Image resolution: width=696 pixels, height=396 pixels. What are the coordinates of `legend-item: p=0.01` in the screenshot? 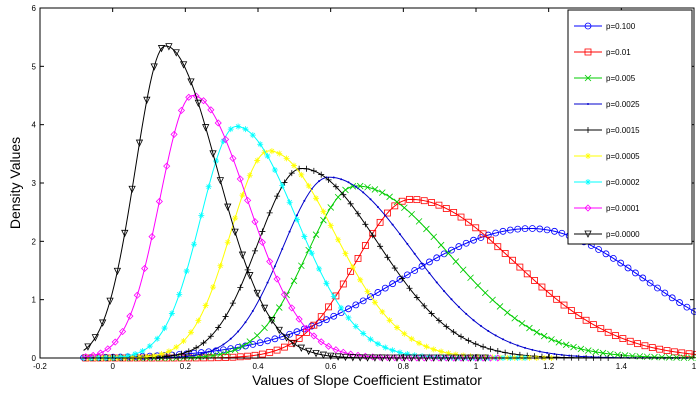 It's located at (602, 52).